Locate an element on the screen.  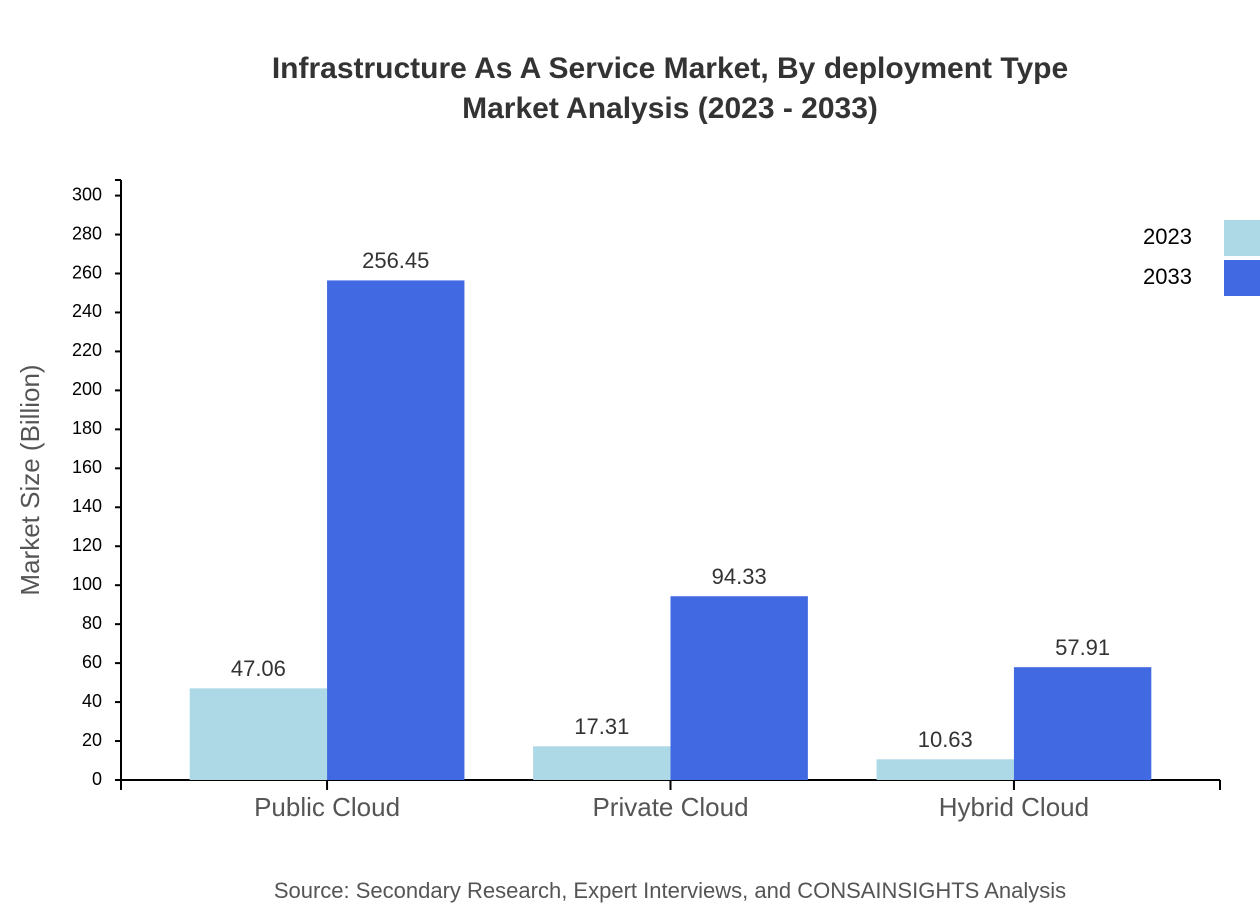
y-tick-label: 220 is located at coordinates (87, 350).